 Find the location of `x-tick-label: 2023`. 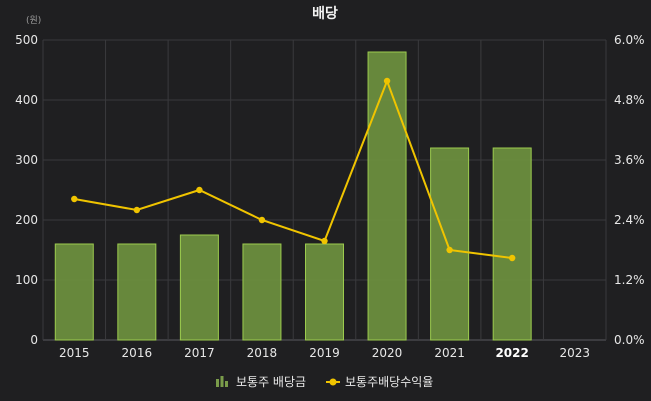

x-tick-label: 2023 is located at coordinates (574, 353).